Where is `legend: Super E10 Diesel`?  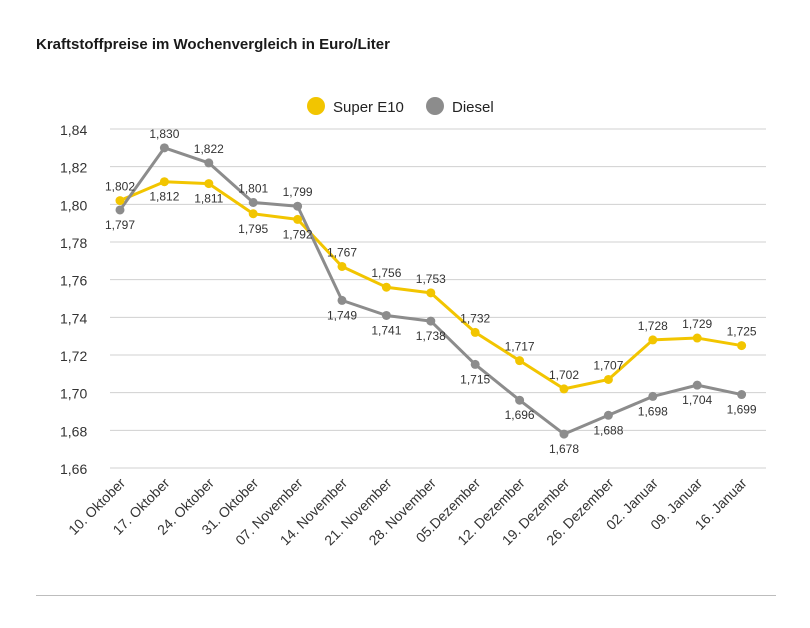 legend: Super E10 Diesel is located at coordinates (400, 106).